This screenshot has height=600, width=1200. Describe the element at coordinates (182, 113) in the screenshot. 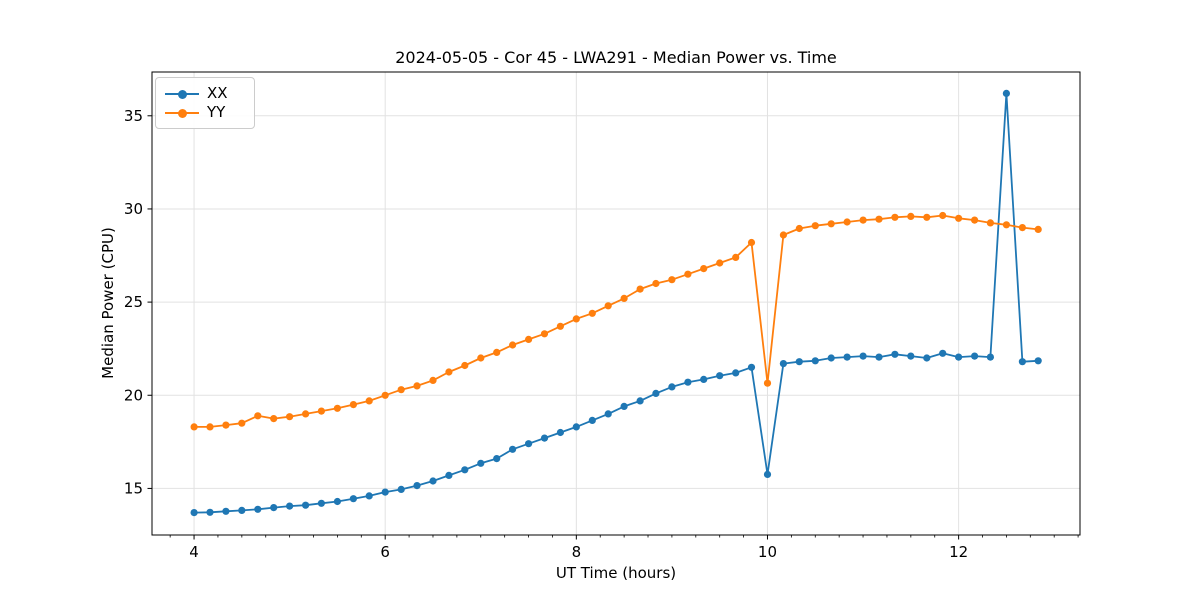

I see `legend-marker-yy` at that location.